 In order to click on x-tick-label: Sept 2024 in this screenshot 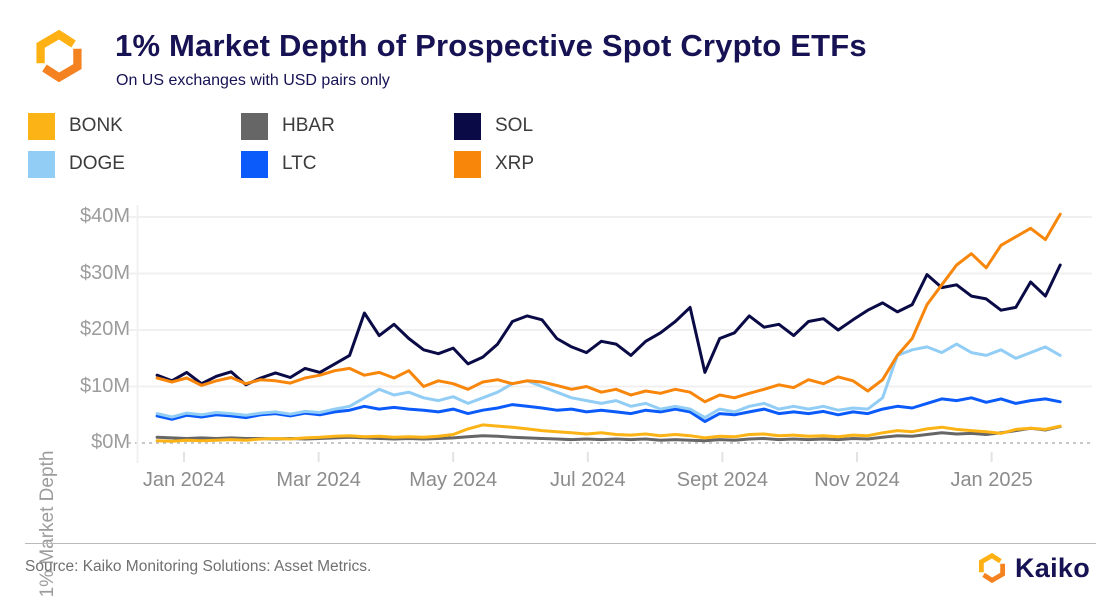, I will do `click(722, 480)`.